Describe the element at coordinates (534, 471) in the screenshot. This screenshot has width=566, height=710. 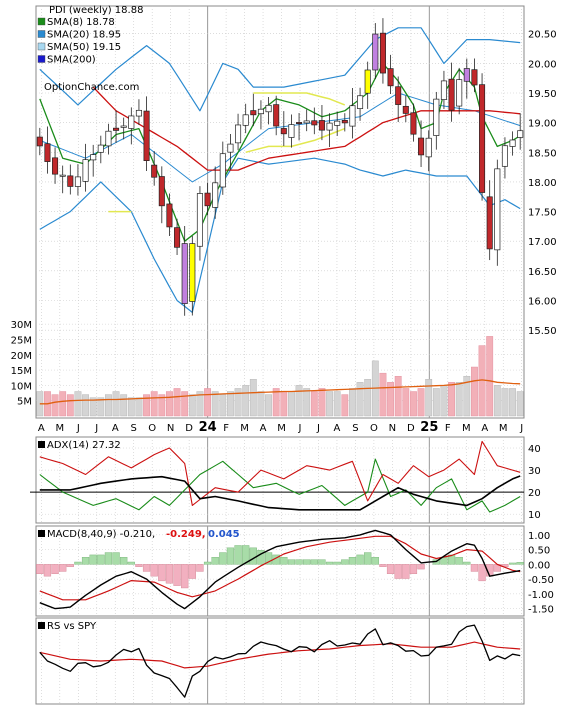
I see `adx-tick-label: 30` at that location.